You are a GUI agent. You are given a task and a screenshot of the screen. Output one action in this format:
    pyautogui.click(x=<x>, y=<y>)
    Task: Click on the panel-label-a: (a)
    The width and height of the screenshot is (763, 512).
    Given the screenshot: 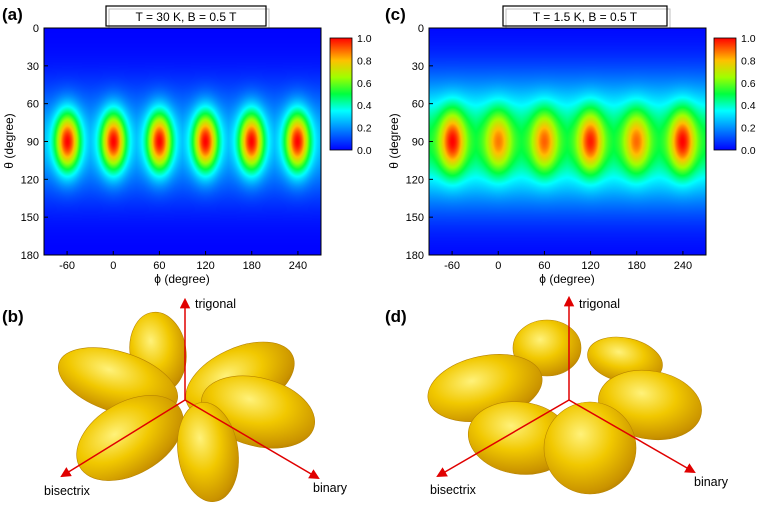 What is the action you would take?
    pyautogui.click(x=12, y=14)
    